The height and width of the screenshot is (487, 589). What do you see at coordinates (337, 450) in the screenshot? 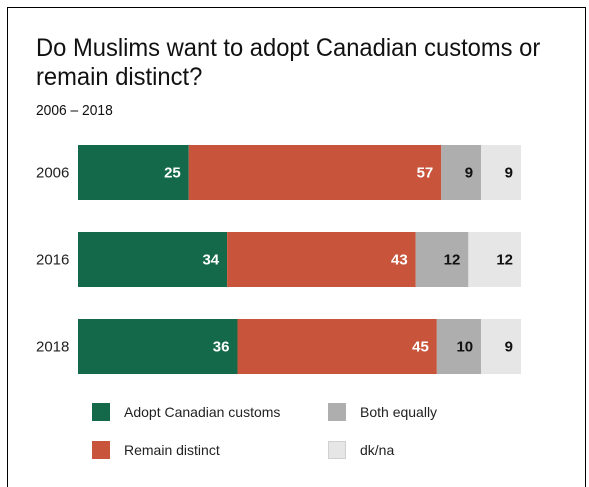
I see `legend-swatch-dkna` at bounding box center [337, 450].